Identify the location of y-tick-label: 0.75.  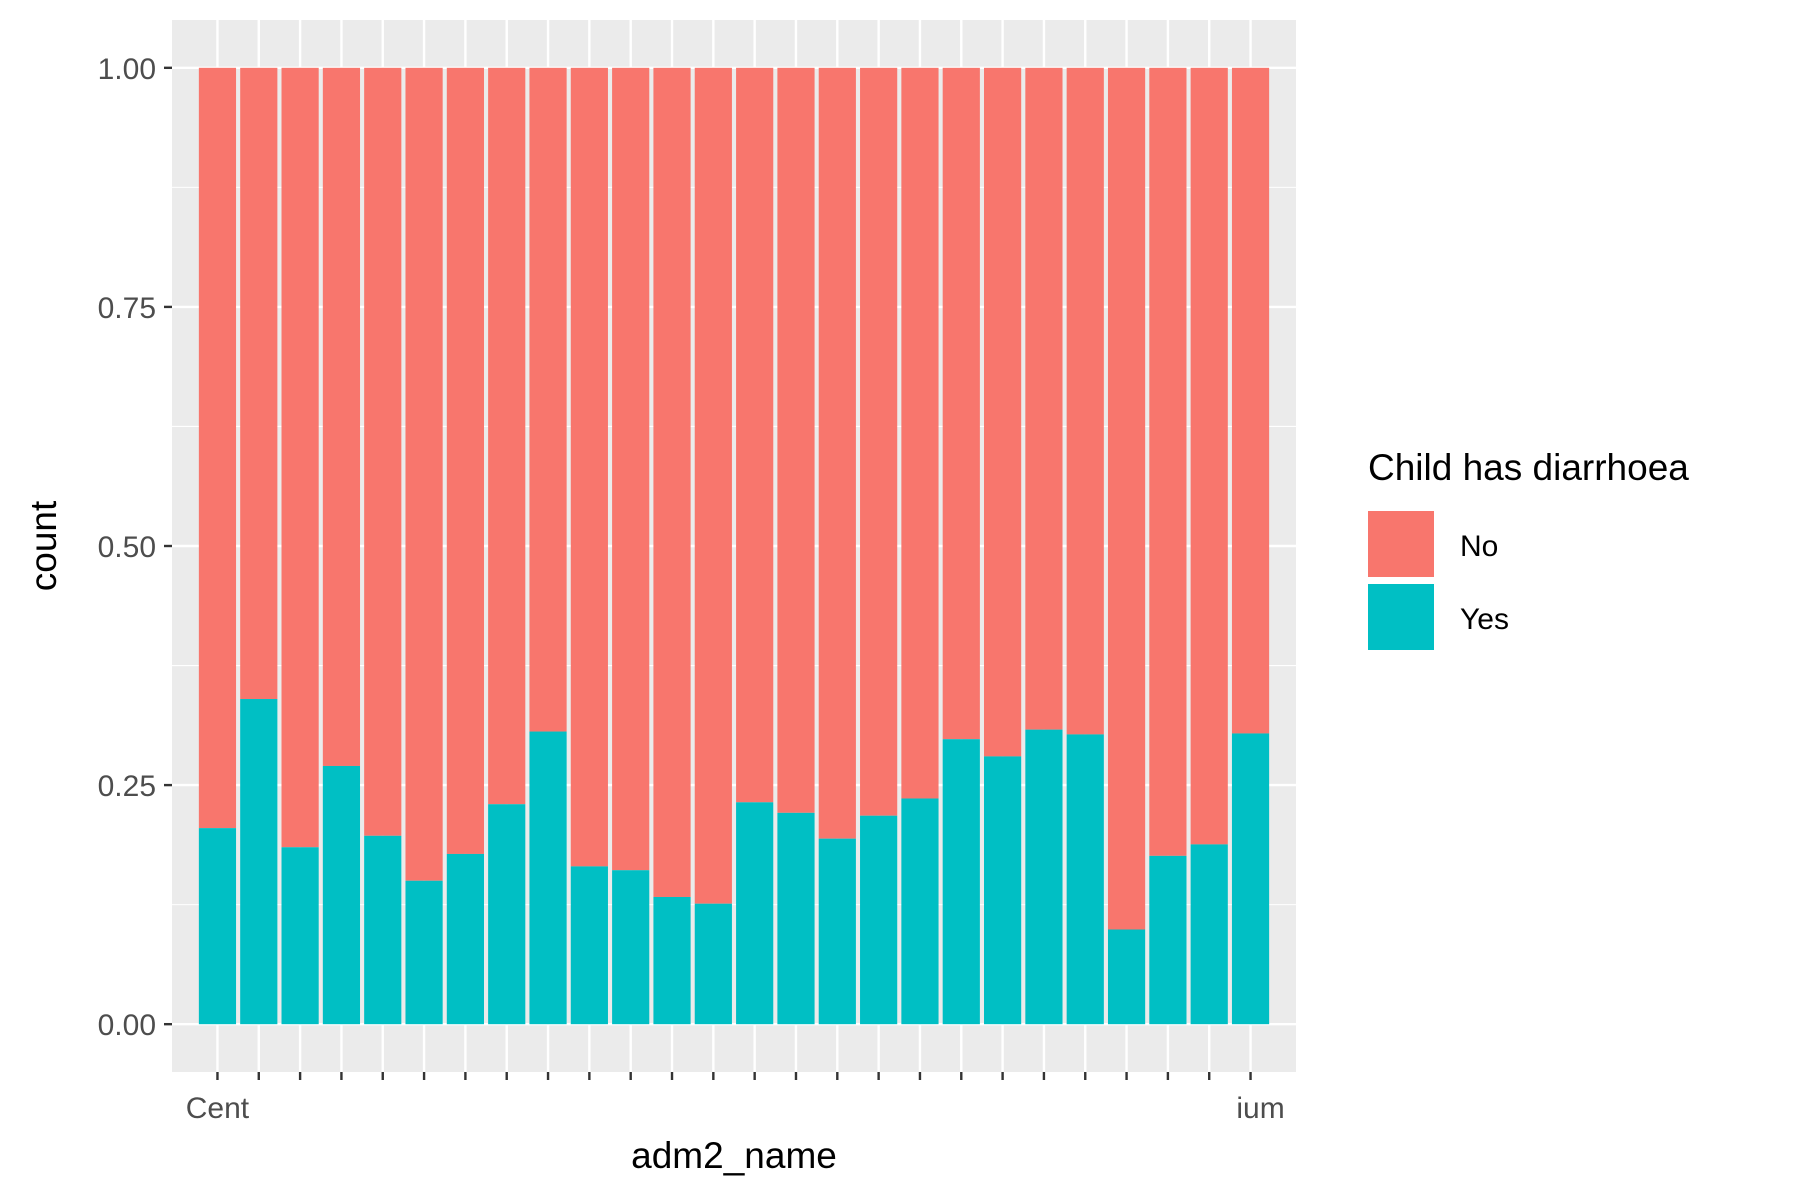
(127, 308).